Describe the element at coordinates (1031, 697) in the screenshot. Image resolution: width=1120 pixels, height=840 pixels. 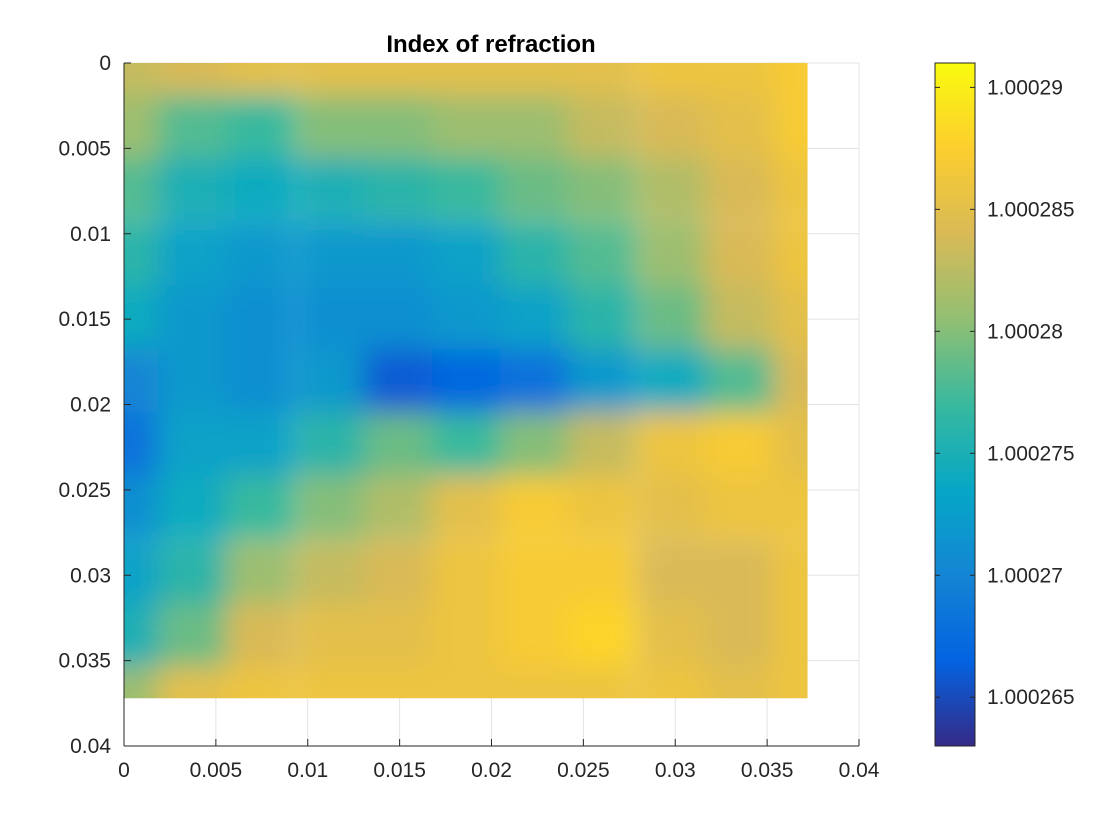
I see `colorbar-tick-label: 1.000265` at that location.